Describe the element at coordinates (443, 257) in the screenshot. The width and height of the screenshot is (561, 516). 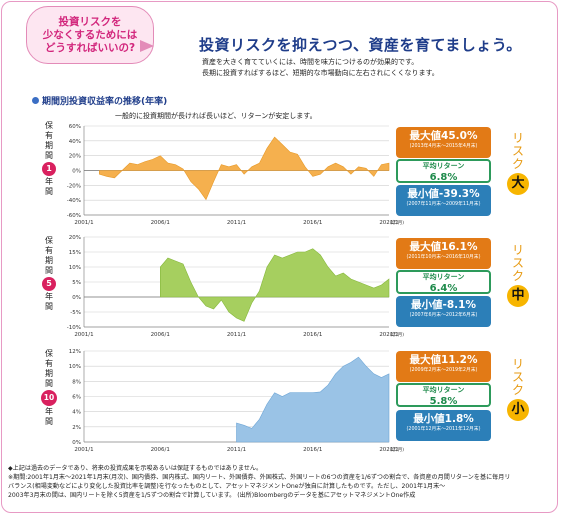
I see `max-period: (2011年10月末〜2016年10月末)` at that location.